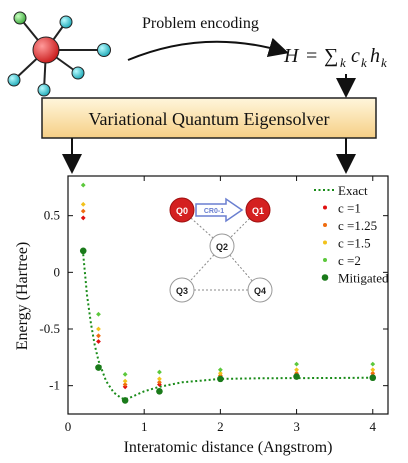  Describe the element at coordinates (54, 385) in the screenshot. I see `y-tick-label: -1` at that location.